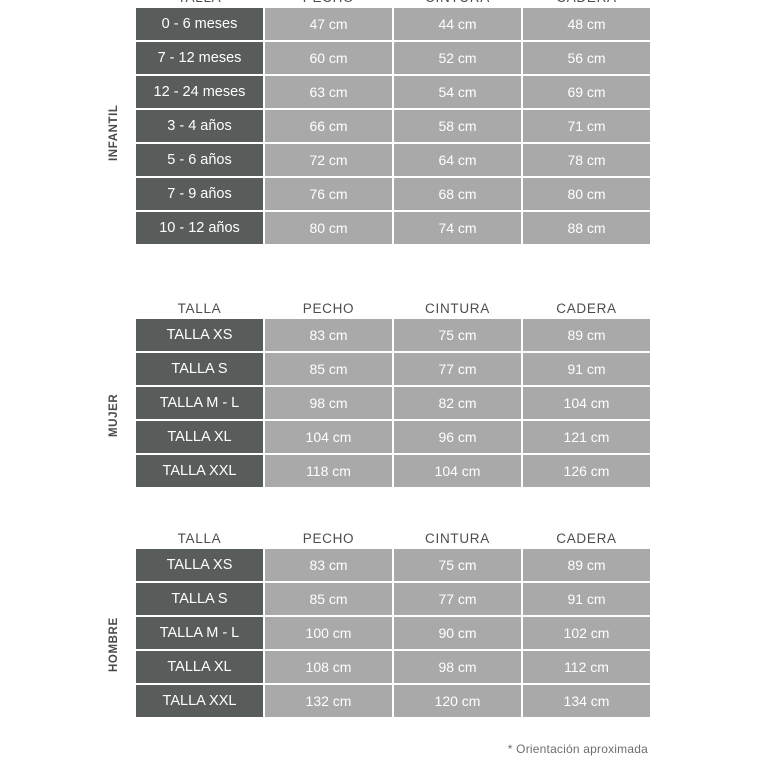  Describe the element at coordinates (393, 403) in the screenshot. I see `table-row: TALLA M - L 98 cm 82 cm 104 cm` at that location.